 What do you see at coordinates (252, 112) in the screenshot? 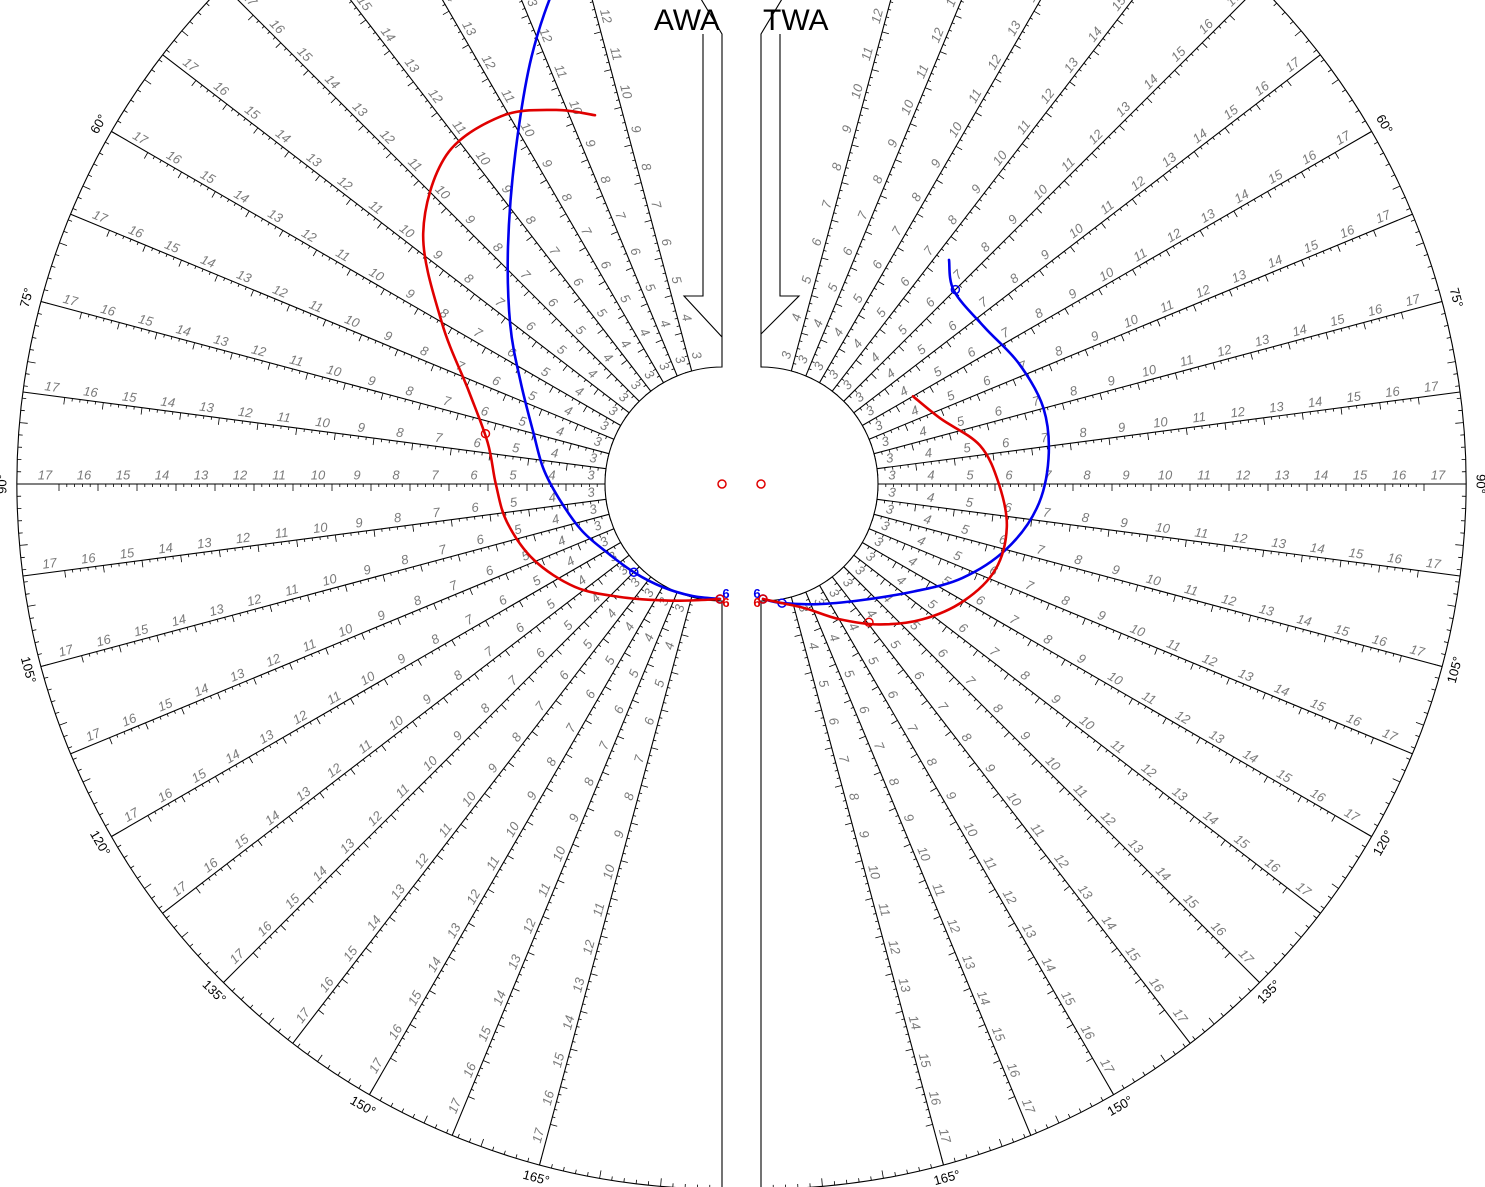
I see `speed-scale-label: 15` at bounding box center [252, 112].